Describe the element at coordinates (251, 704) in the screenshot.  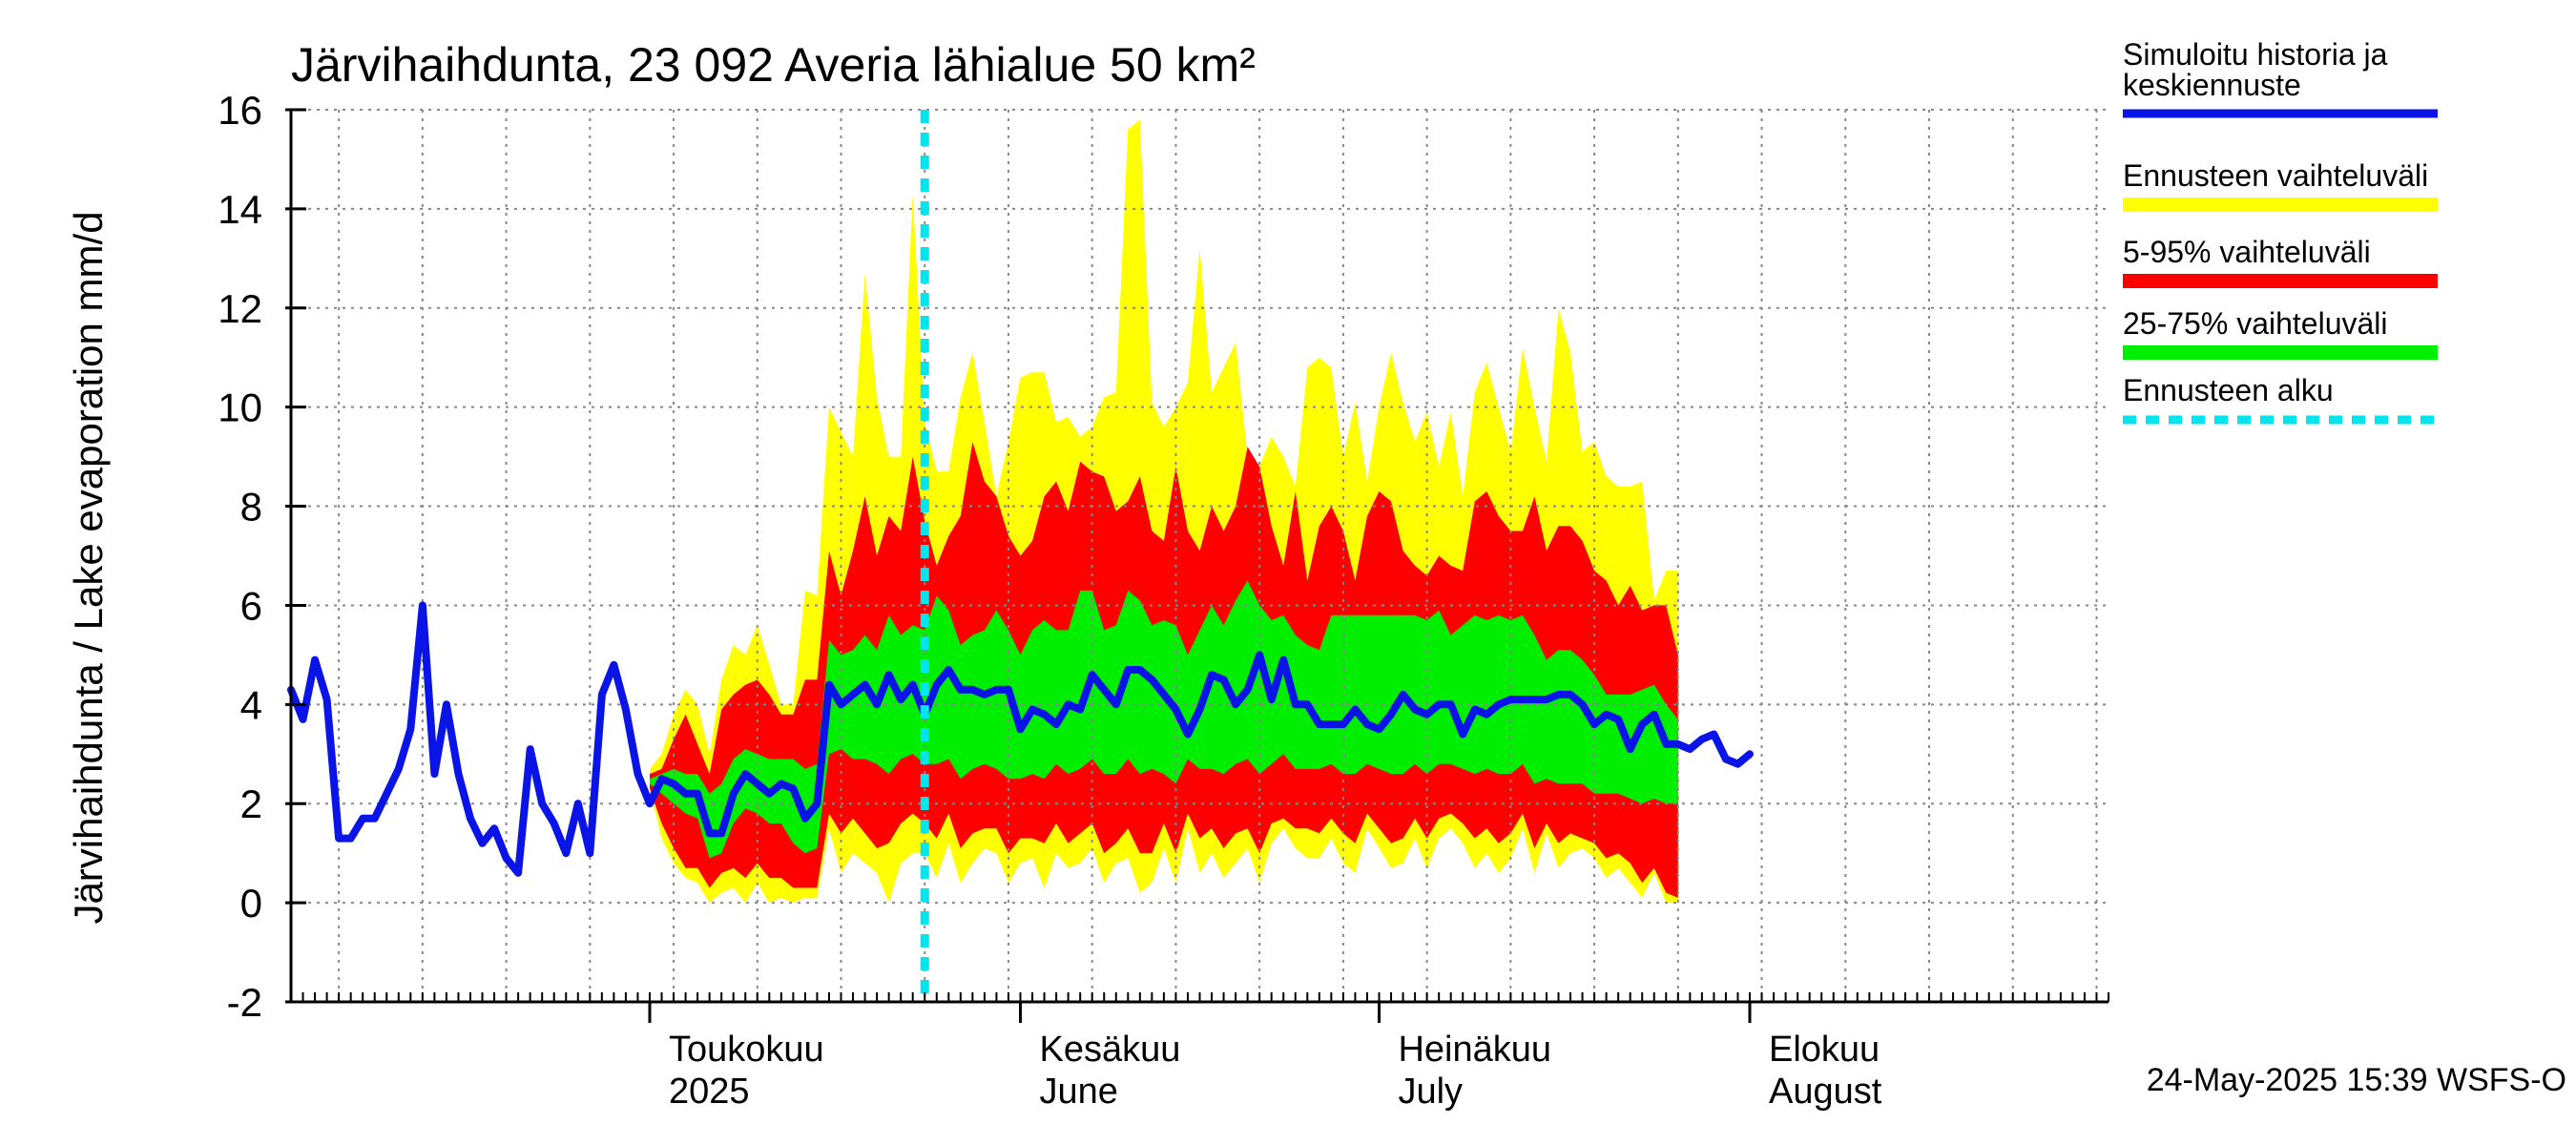
I see `y-tick-label: 4` at that location.